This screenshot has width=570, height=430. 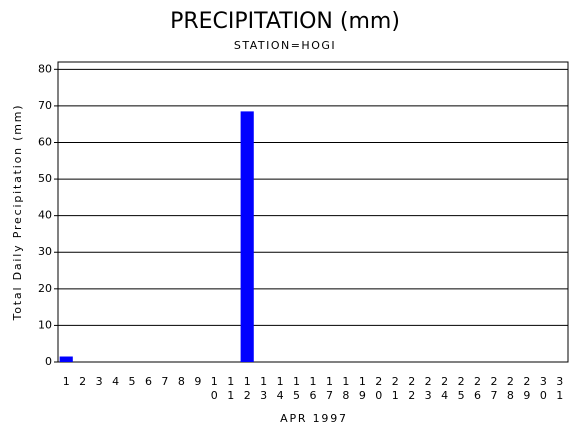 I want to click on y-tick-label: 0, so click(x=48, y=361).